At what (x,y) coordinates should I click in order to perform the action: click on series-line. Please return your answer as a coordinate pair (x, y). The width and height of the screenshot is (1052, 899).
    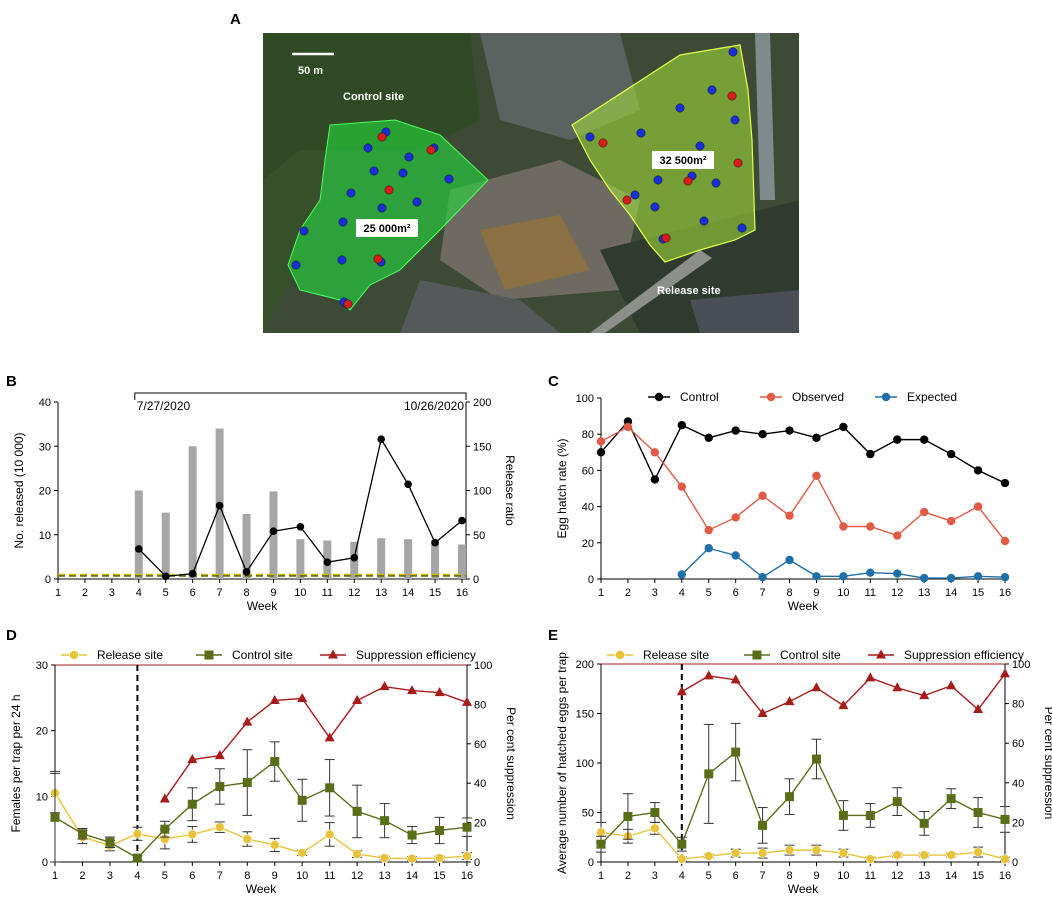
    Looking at the image, I should click on (316, 742).